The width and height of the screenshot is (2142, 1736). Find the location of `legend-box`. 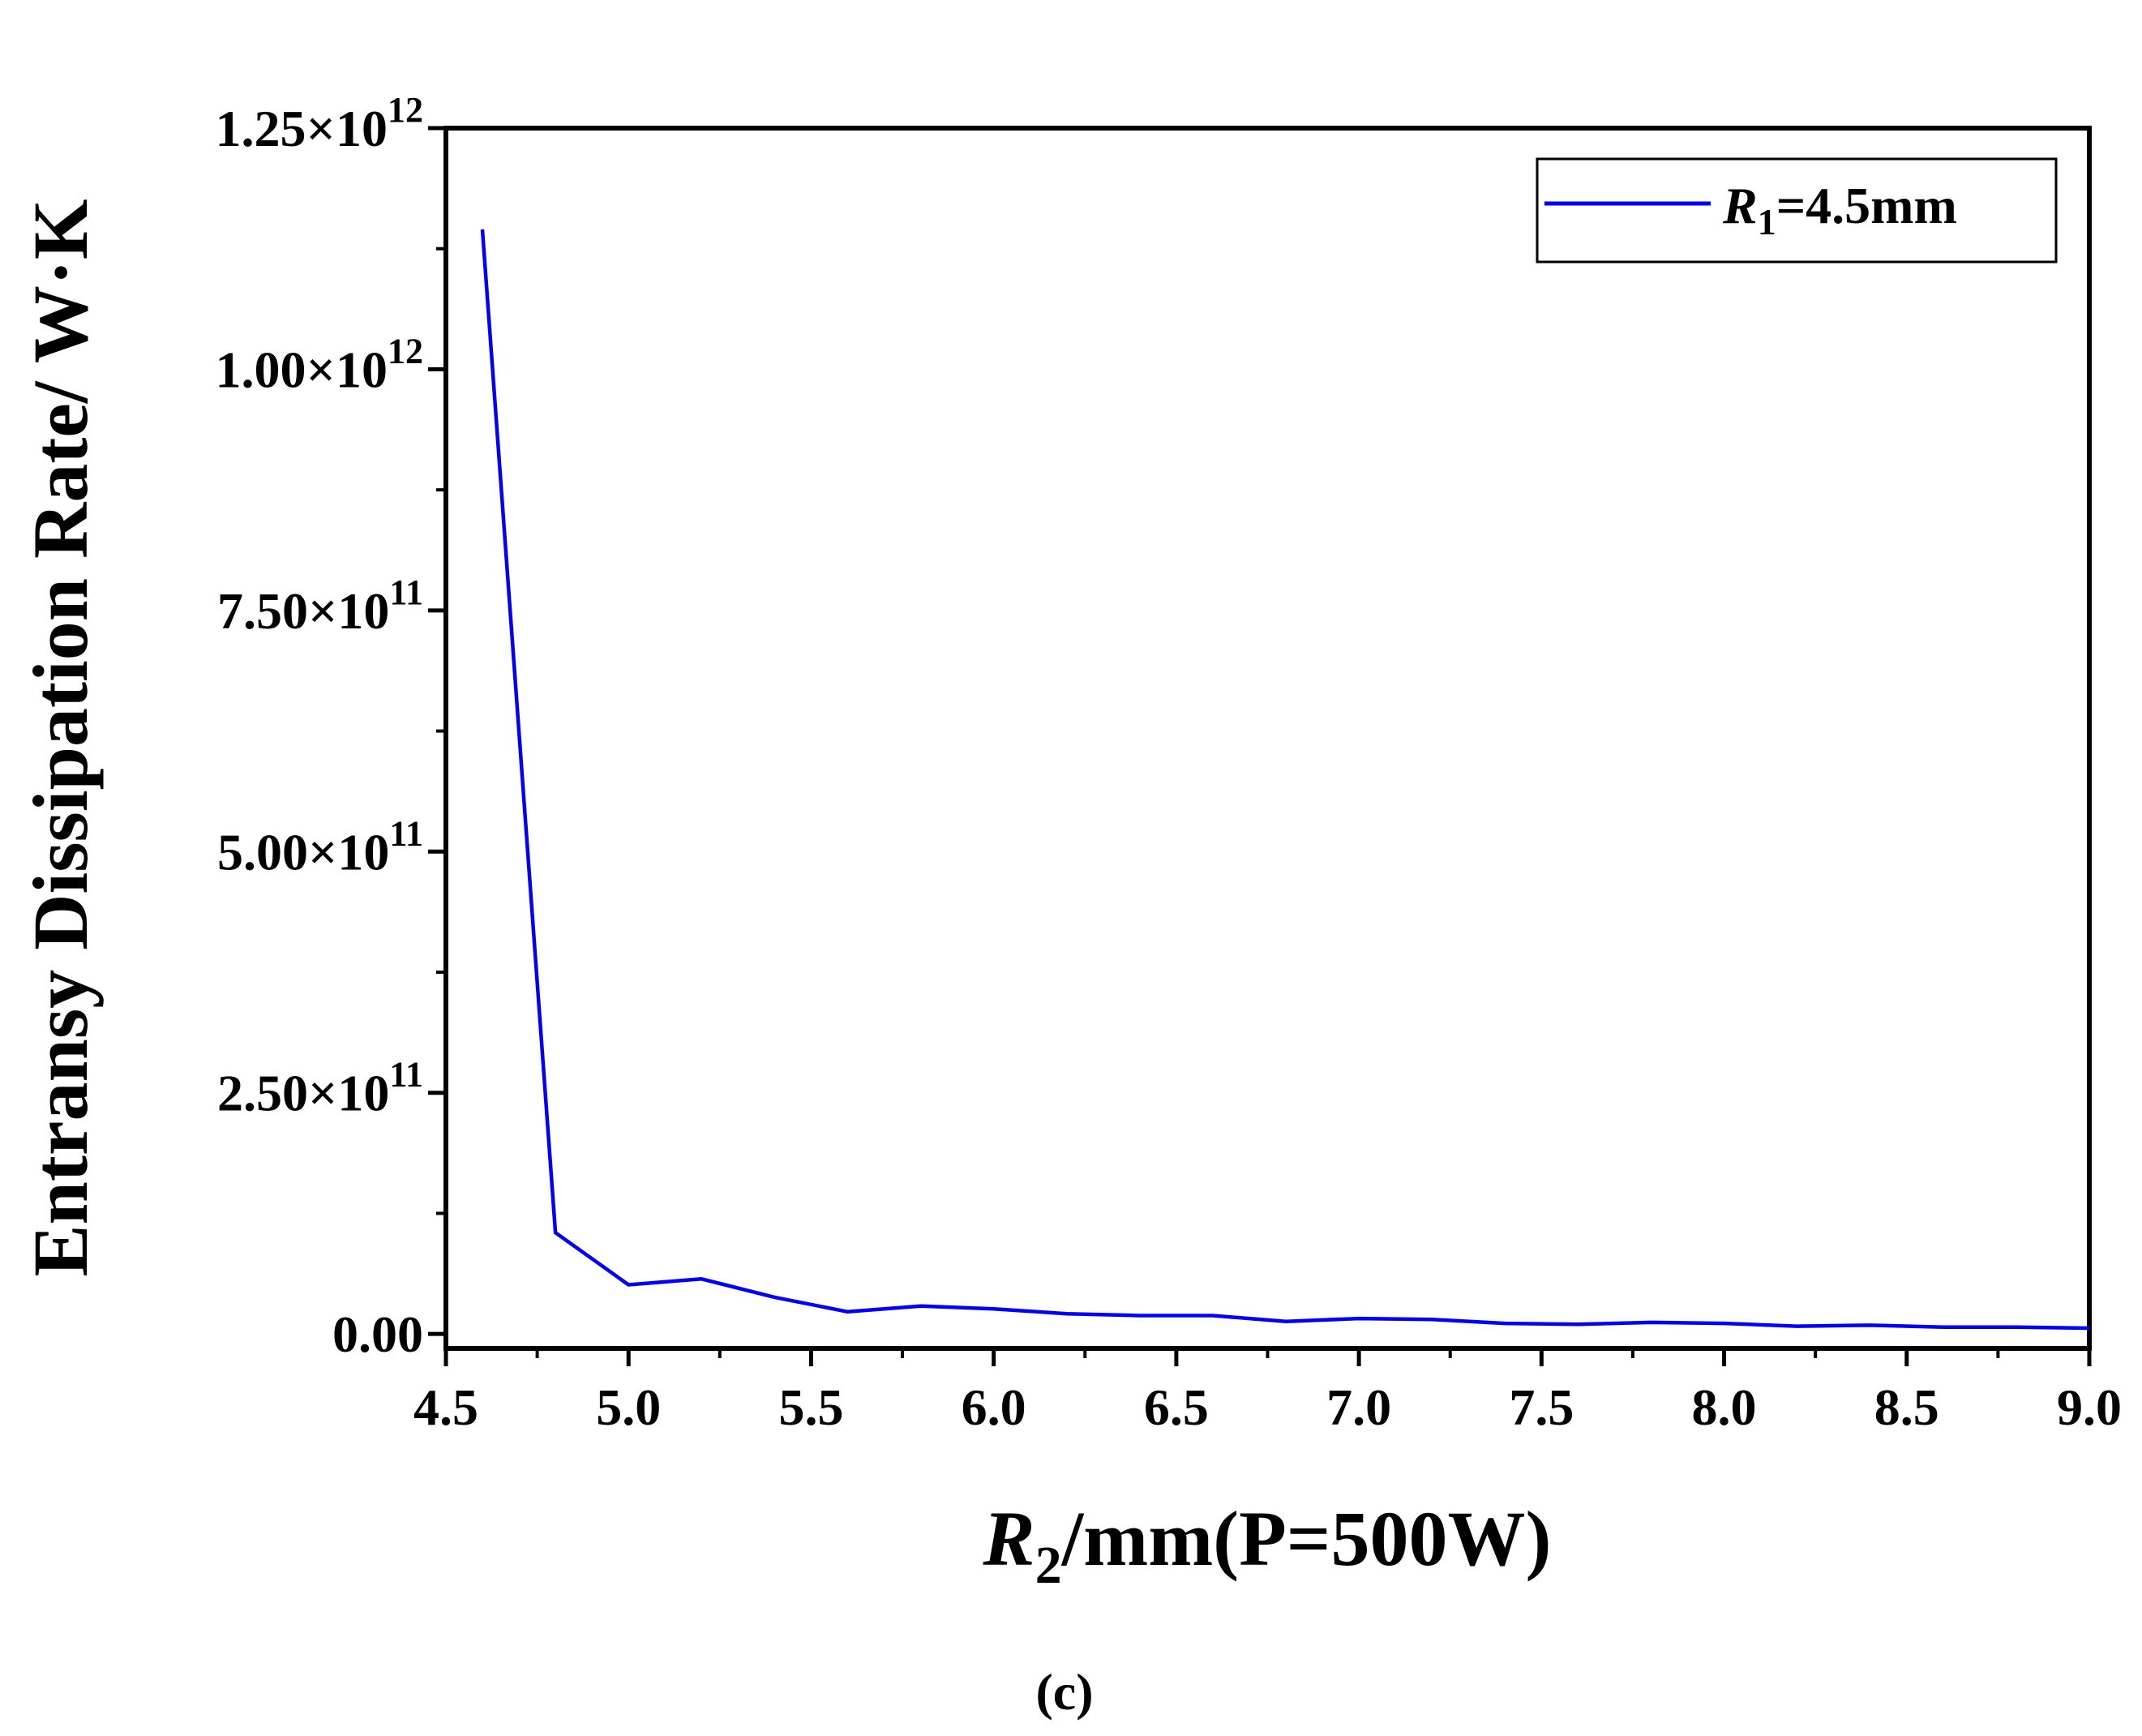

legend-box is located at coordinates (1797, 210).